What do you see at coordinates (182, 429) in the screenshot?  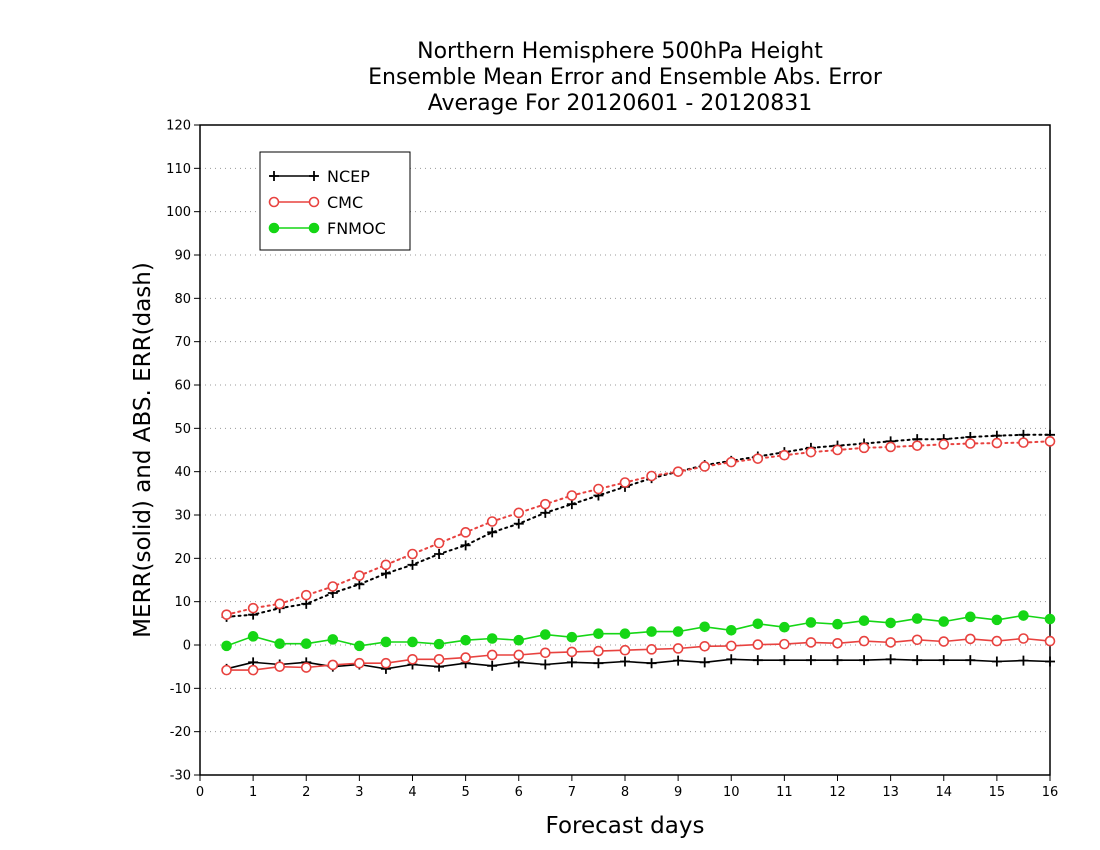 I see `y-tick-label: 50` at bounding box center [182, 429].